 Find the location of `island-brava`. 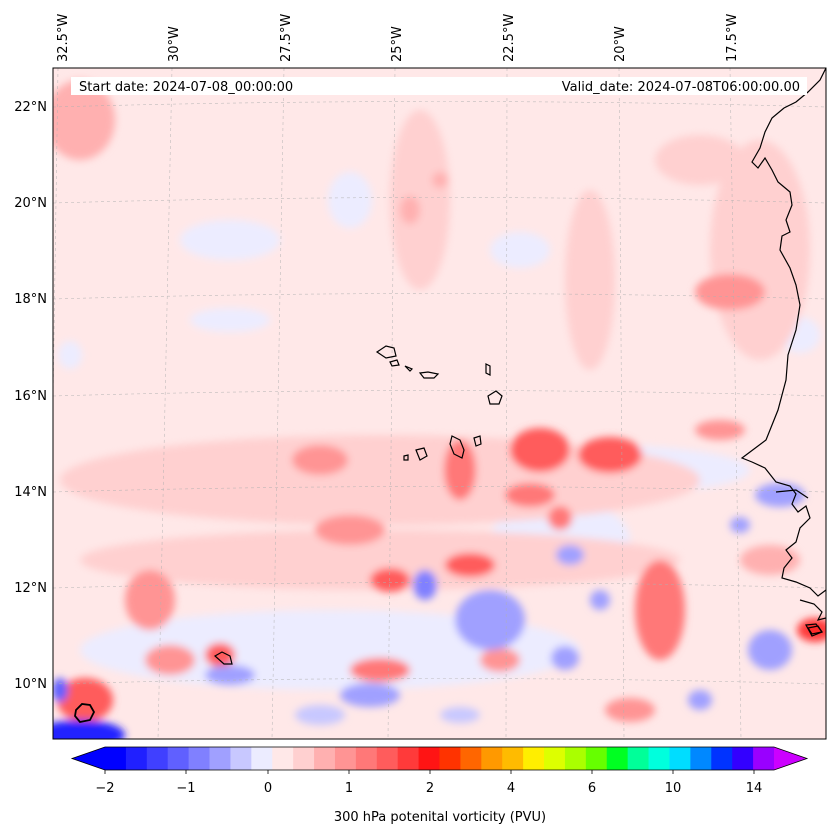

island-brava is located at coordinates (406, 457).